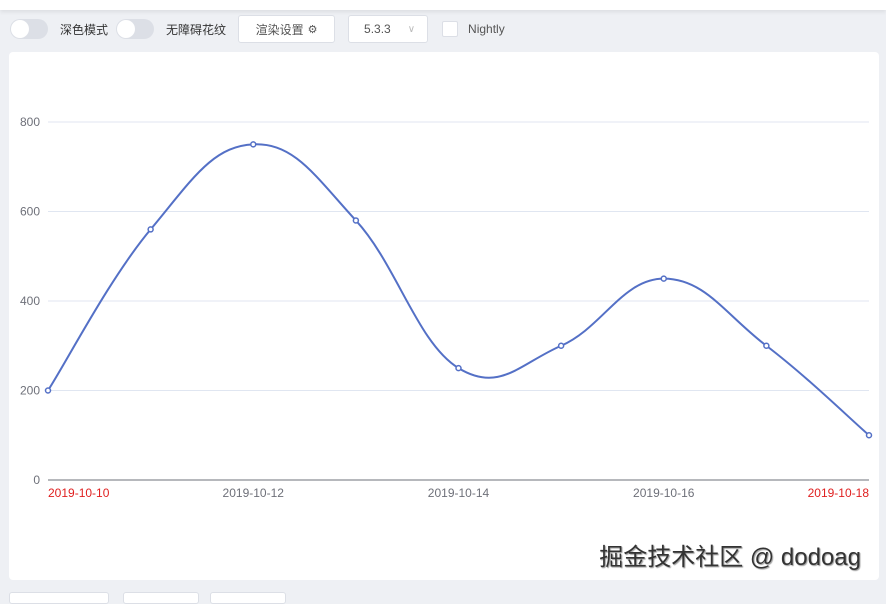  What do you see at coordinates (411, 29) in the screenshot?
I see `chevron-down-icon: ∨` at bounding box center [411, 29].